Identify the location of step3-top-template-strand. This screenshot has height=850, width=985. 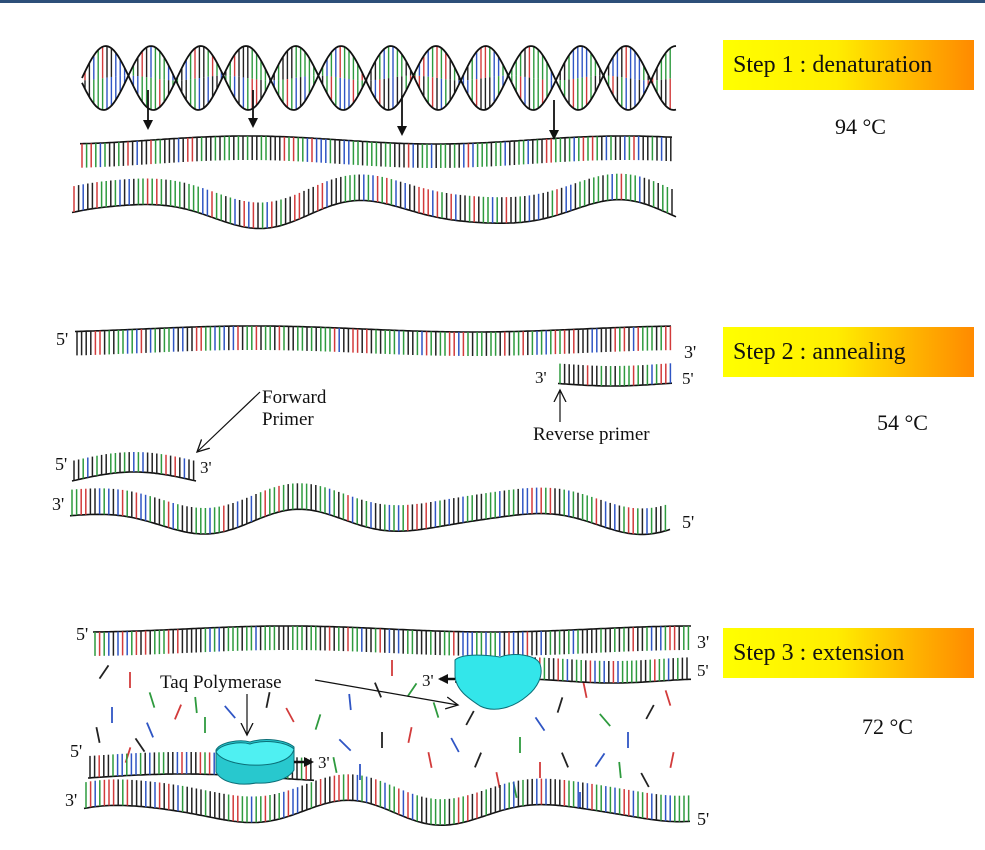
(391, 640).